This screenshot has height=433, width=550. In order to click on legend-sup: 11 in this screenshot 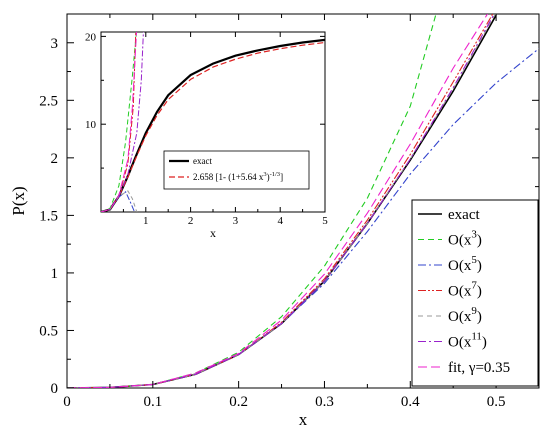, I will do `click(476, 337)`.